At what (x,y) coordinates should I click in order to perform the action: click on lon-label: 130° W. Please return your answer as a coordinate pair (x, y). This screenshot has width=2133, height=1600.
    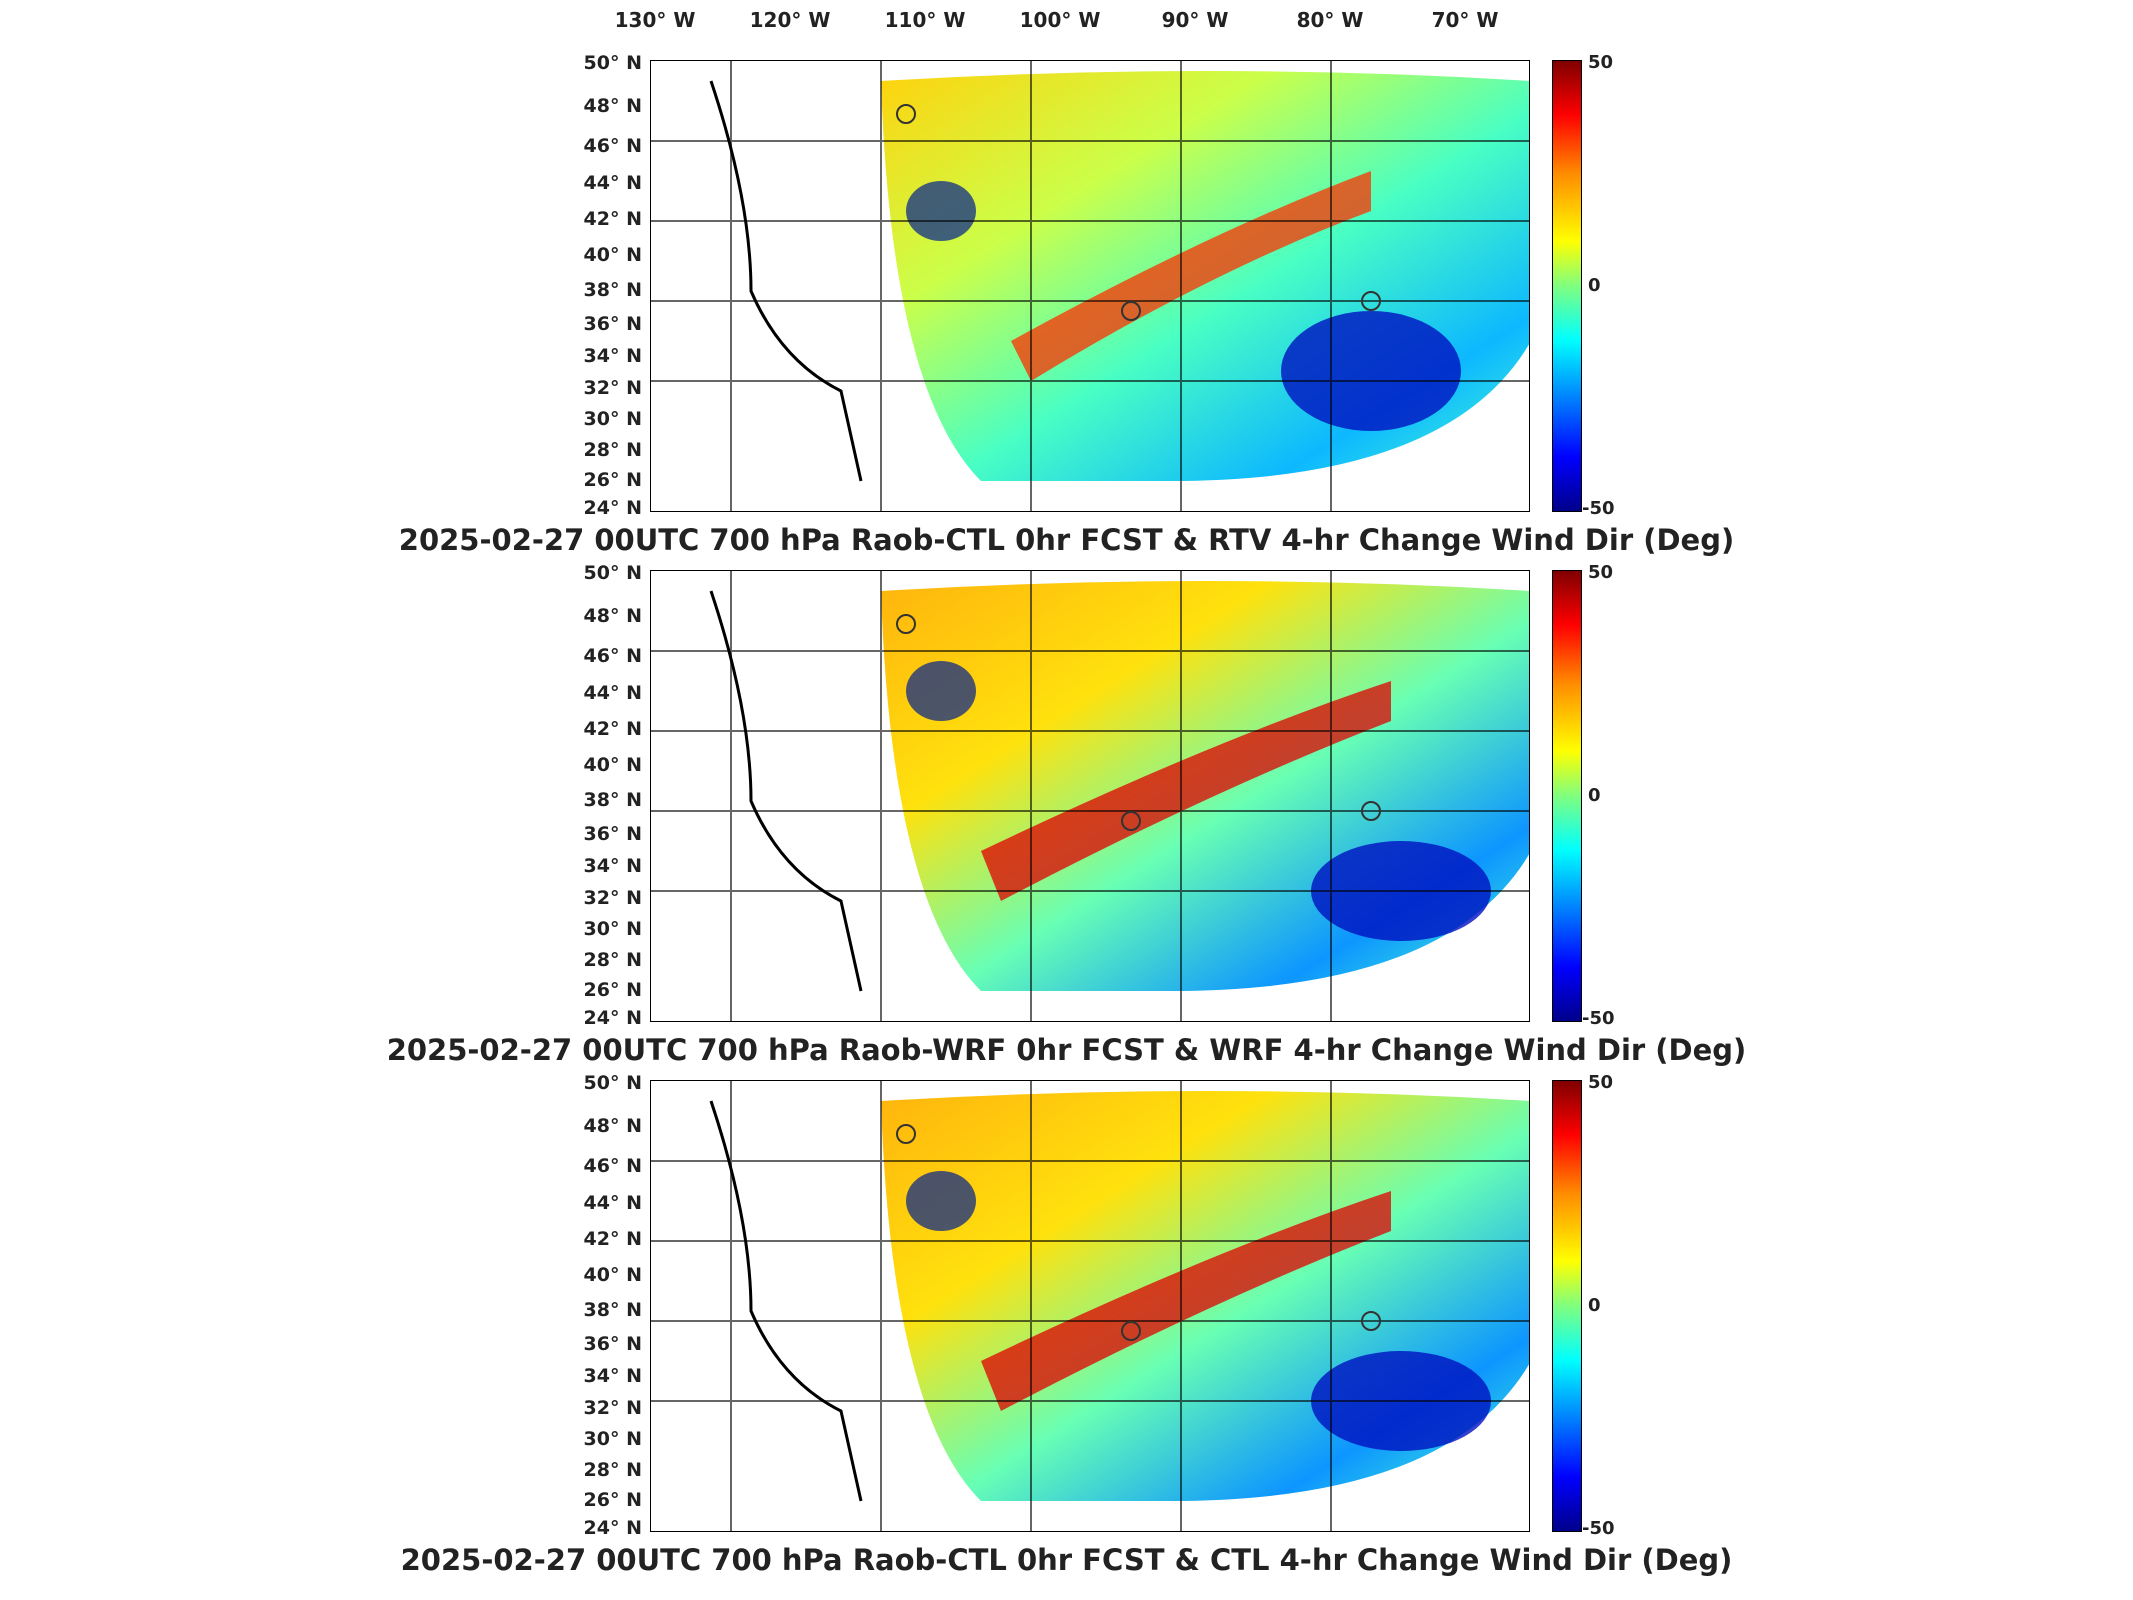
    Looking at the image, I should click on (655, 20).